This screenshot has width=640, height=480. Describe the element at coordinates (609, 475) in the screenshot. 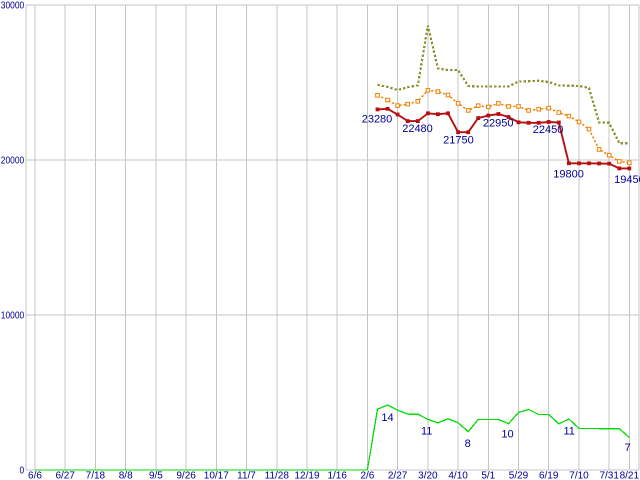

I see `svg-text: 7/31` at that location.